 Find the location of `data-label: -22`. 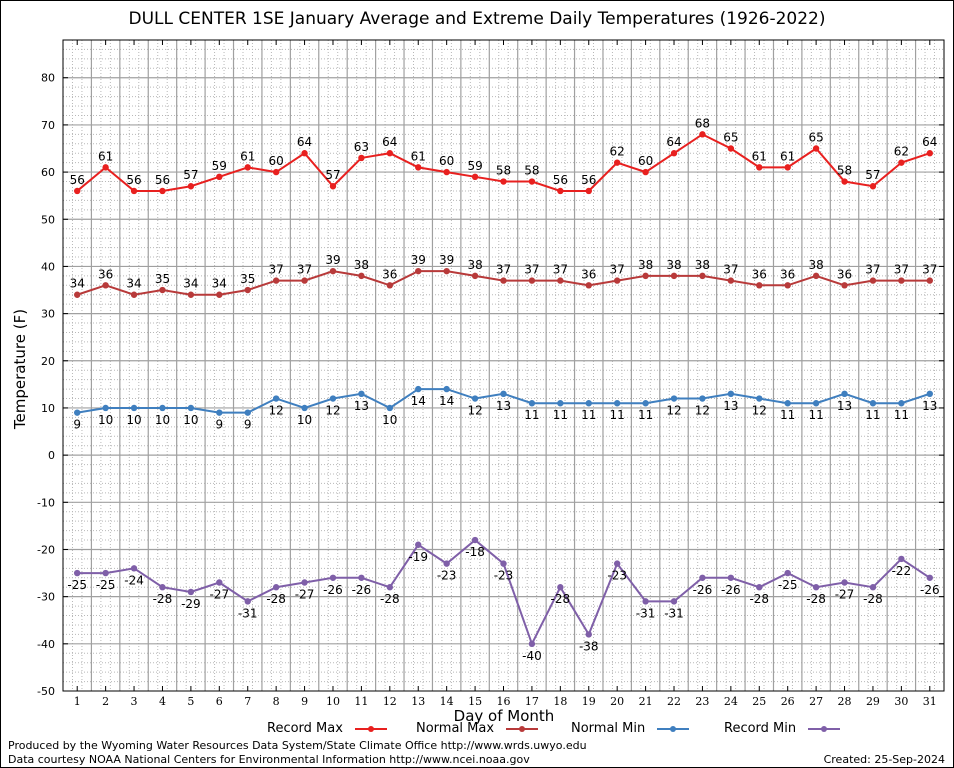

data-label: -22 is located at coordinates (902, 571).